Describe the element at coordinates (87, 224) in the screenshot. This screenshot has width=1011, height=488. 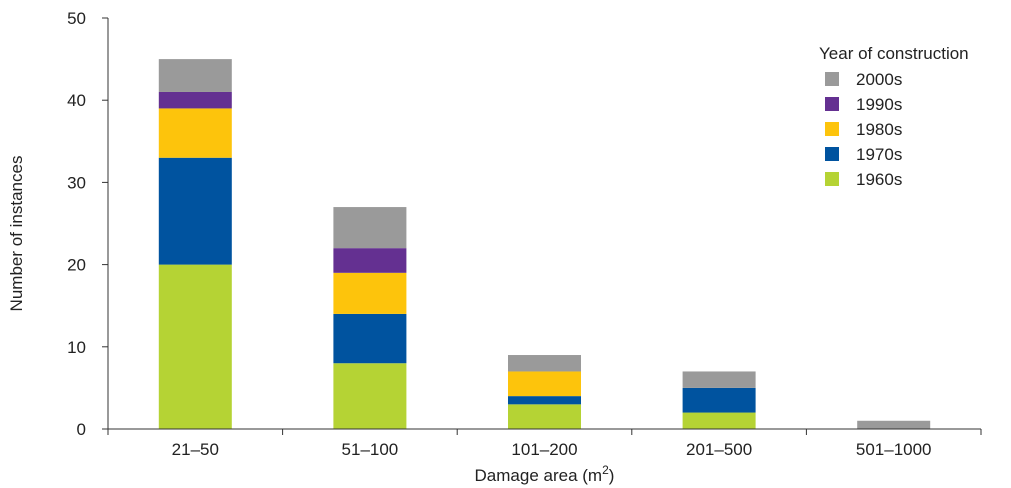
I see `y-ticks-group: 0 10 20 30 40 50` at that location.